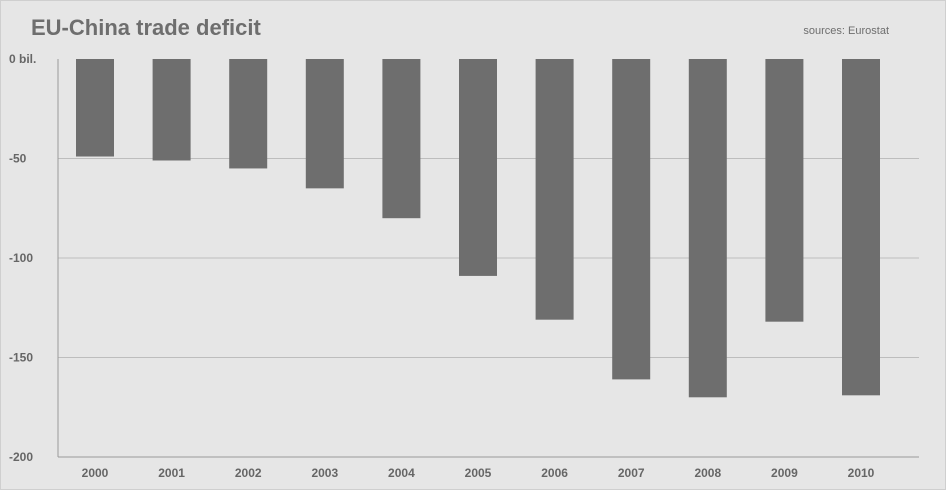 This screenshot has width=946, height=490. I want to click on bar-2007, so click(631, 219).